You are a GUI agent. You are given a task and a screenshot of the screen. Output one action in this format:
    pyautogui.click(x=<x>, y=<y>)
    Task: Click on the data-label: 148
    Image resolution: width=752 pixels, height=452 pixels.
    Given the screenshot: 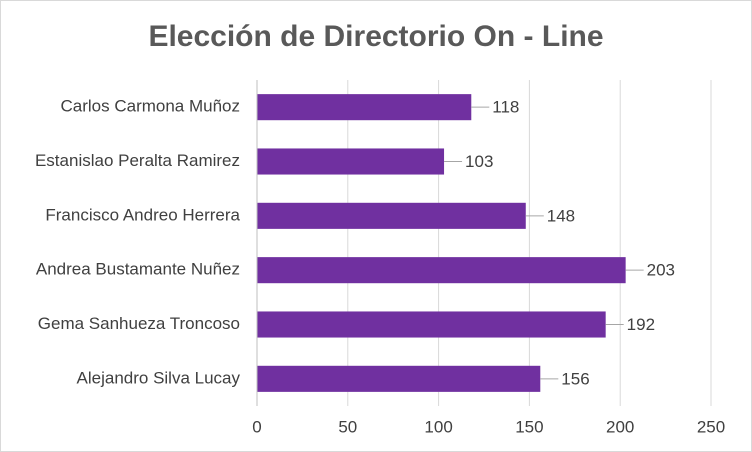 What is the action you would take?
    pyautogui.click(x=561, y=215)
    